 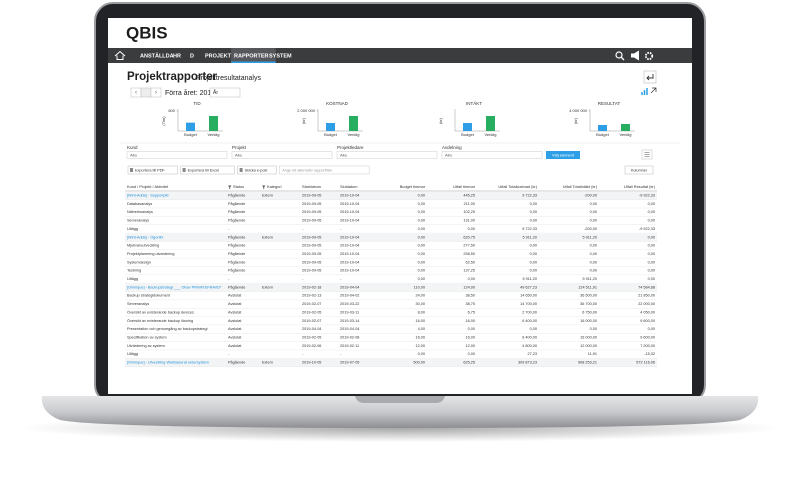 I want to click on group-row-bg, so click(x=391, y=362).